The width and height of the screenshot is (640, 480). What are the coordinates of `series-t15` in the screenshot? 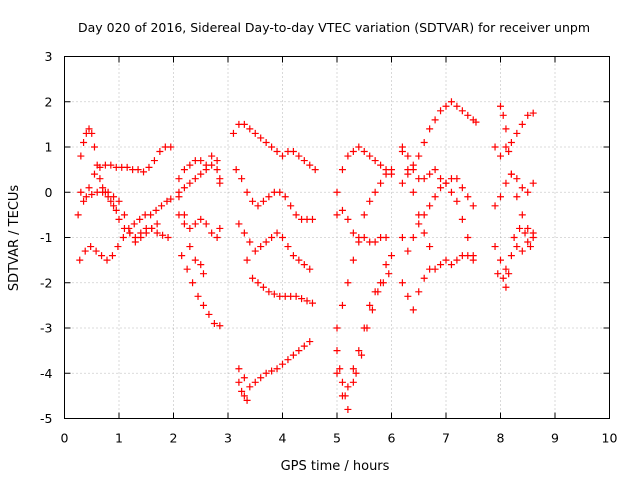 It's located at (243, 391).